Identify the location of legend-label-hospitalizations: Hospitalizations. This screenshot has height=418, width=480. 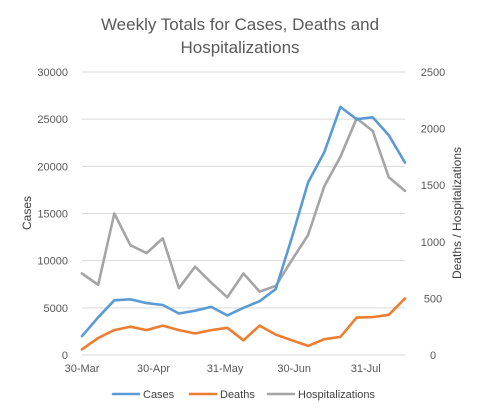
(337, 395).